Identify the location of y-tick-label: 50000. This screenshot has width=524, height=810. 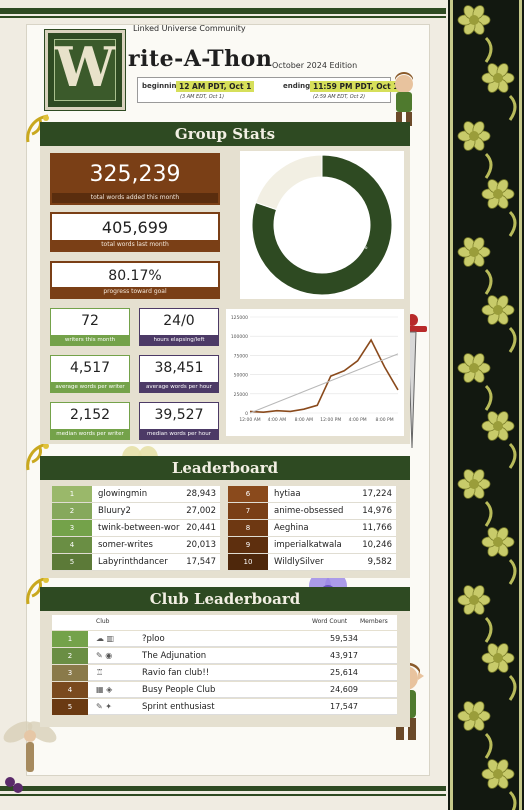
(241, 376).